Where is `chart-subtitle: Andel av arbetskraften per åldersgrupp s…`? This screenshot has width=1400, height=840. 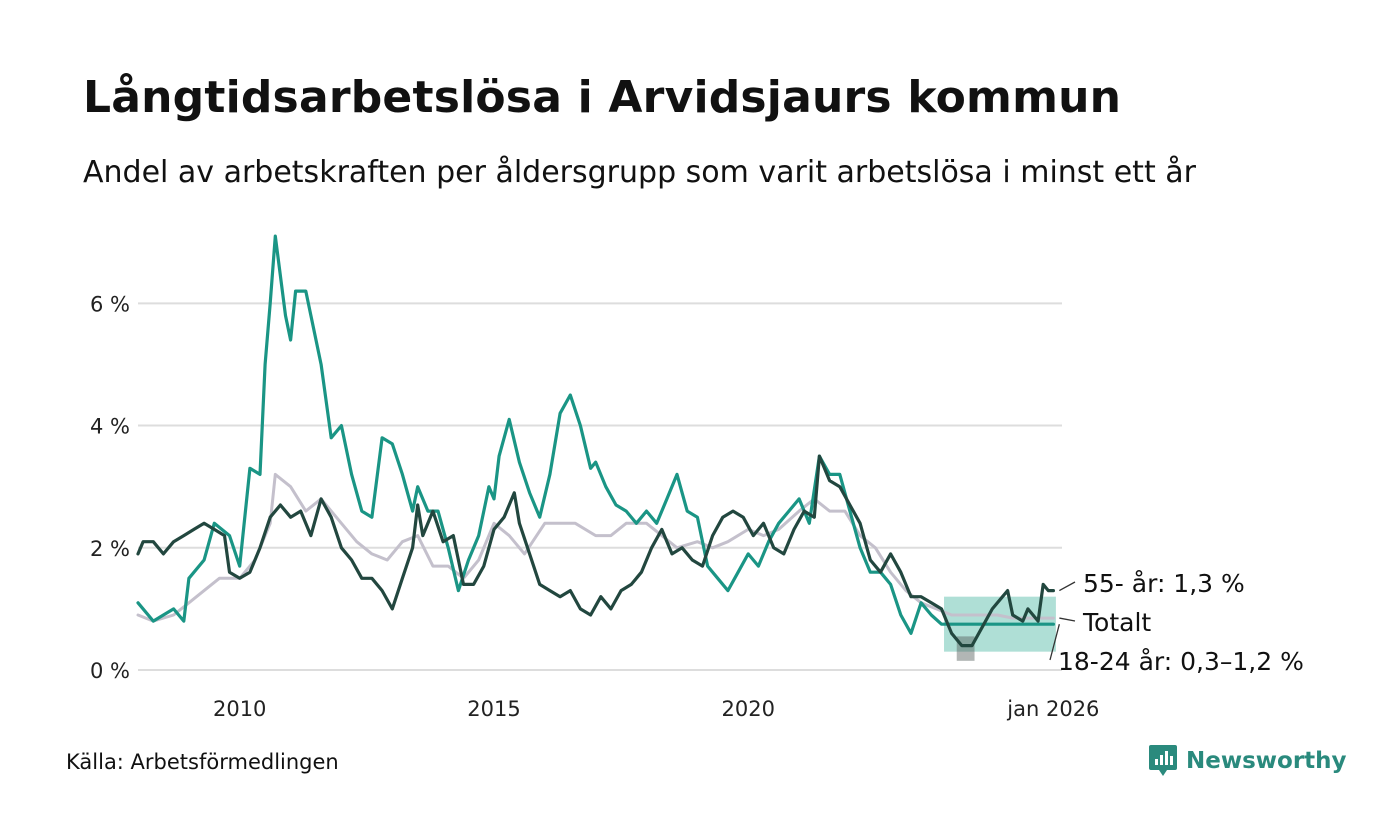 chart-subtitle: Andel av arbetskraften per åldersgrupp s… is located at coordinates (639, 172).